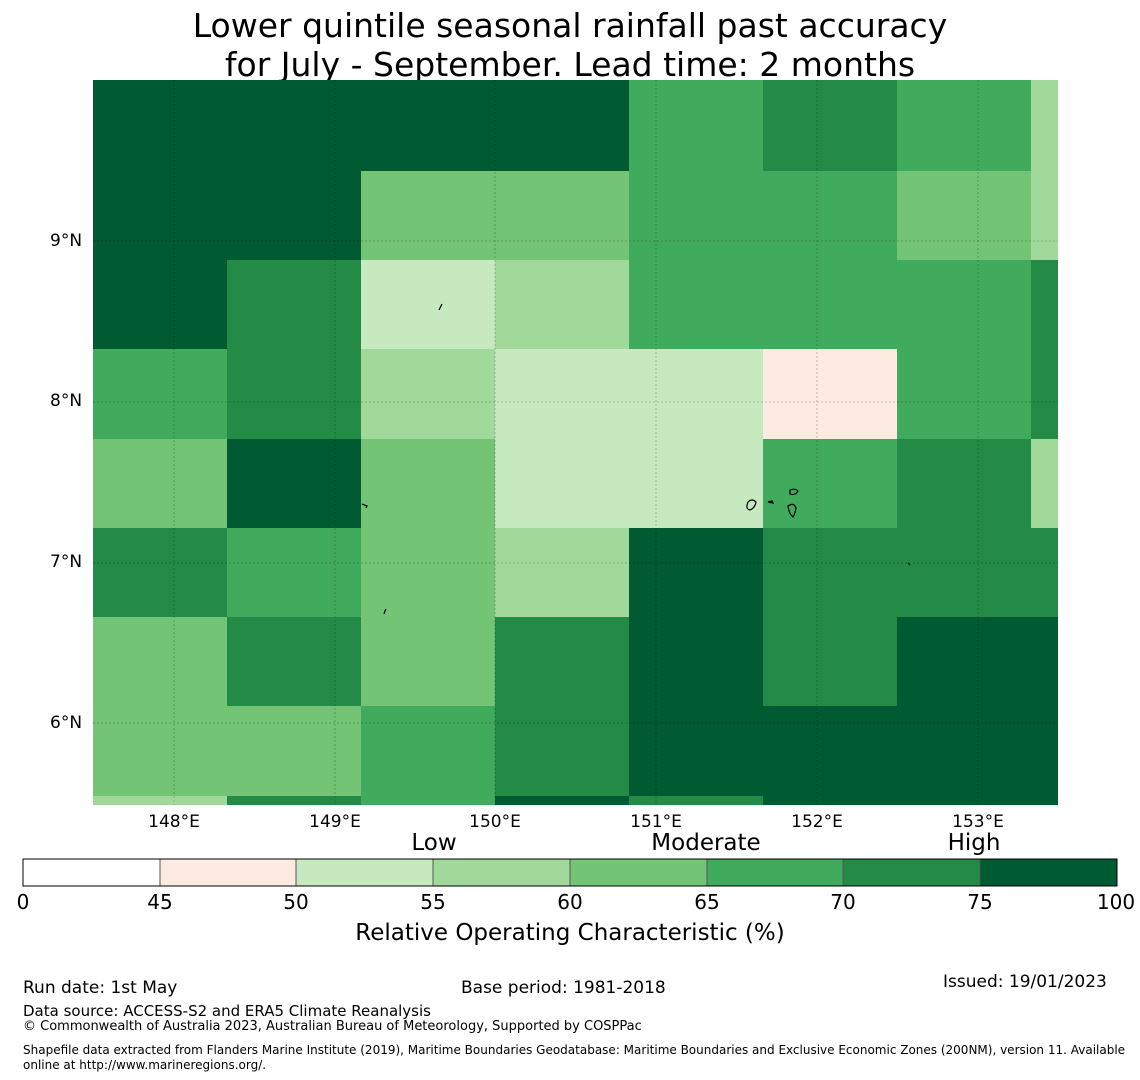 Image resolution: width=1140 pixels, height=1080 pixels. What do you see at coordinates (1116, 902) in the screenshot?
I see `colorbar-tick: 100` at bounding box center [1116, 902].